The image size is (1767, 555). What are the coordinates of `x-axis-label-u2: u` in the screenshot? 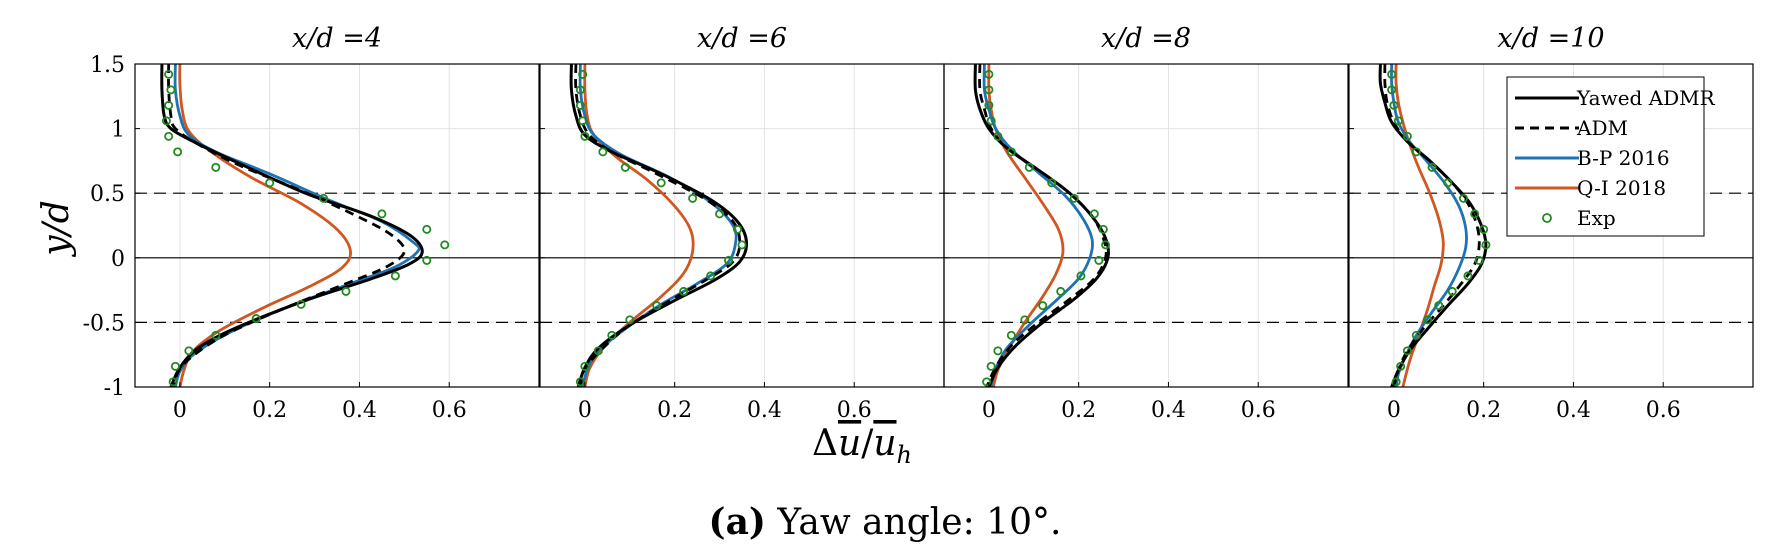 It's located at (884, 443).